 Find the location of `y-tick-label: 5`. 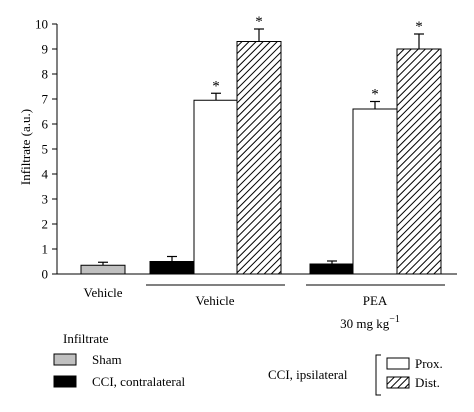

y-tick-label: 5 is located at coordinates (45, 149).